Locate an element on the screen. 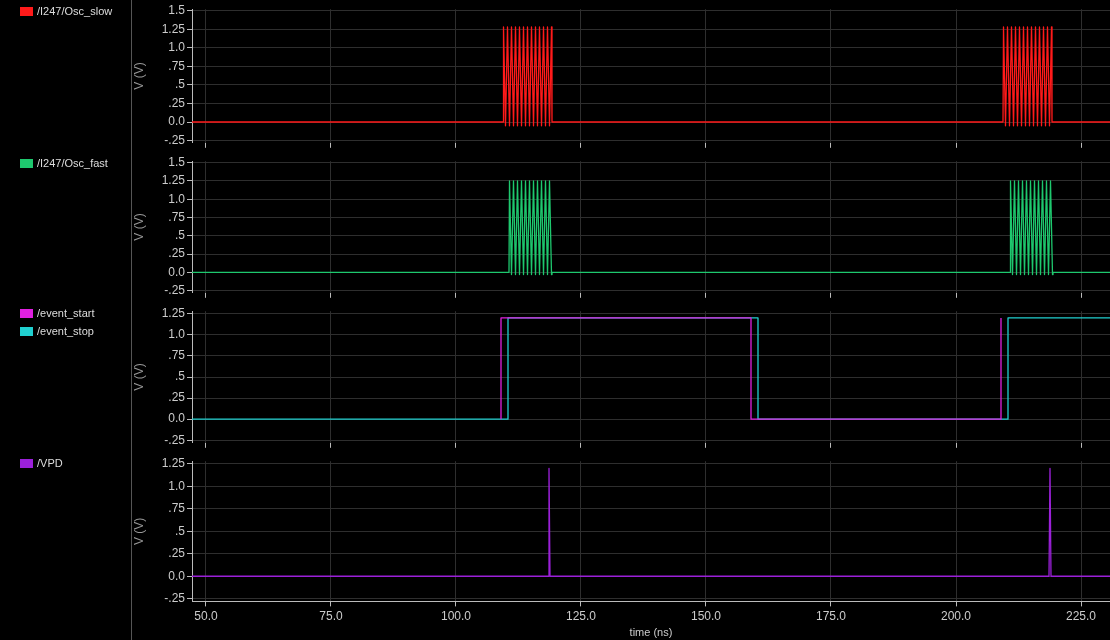  x-tick-label: 150.0 is located at coordinates (706, 615).